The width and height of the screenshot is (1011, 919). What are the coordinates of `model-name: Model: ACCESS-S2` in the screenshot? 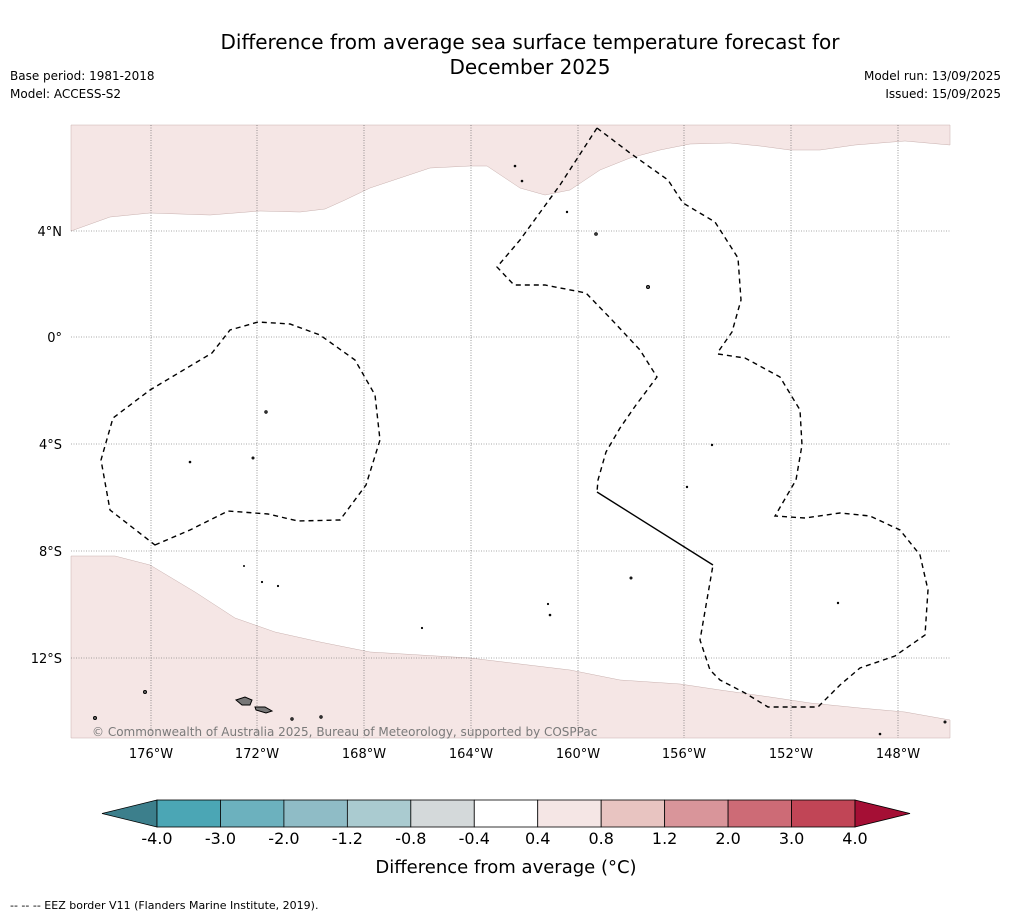 It's located at (66, 94).